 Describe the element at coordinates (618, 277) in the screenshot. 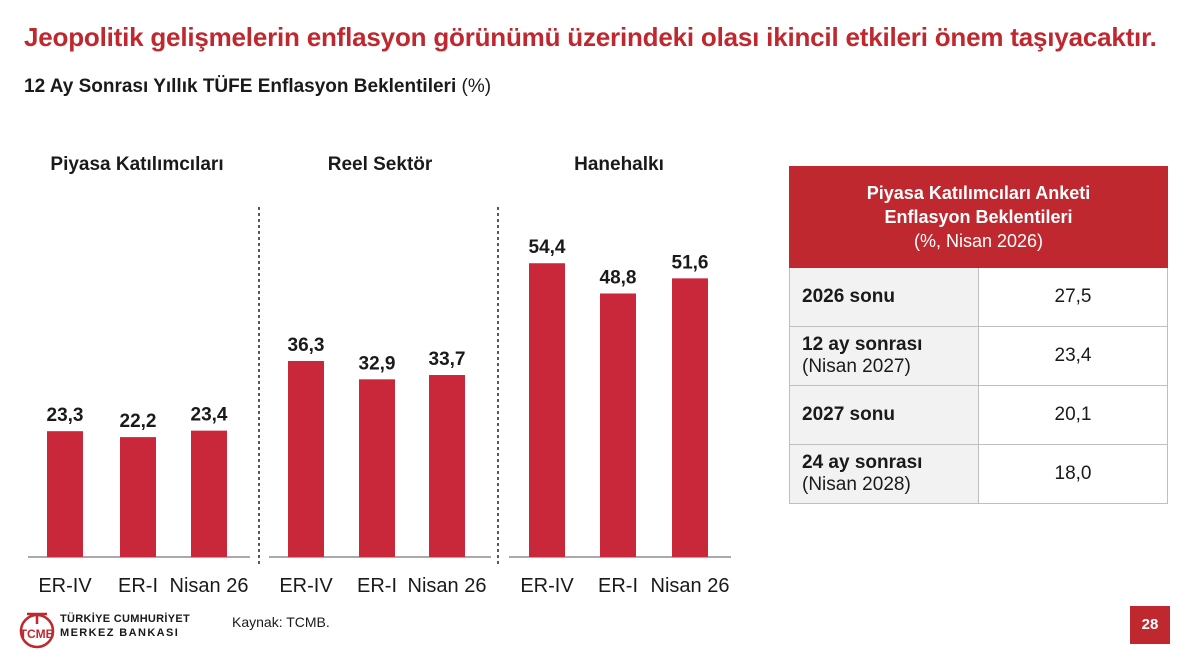

I see `bar-value-label: 48,8` at that location.